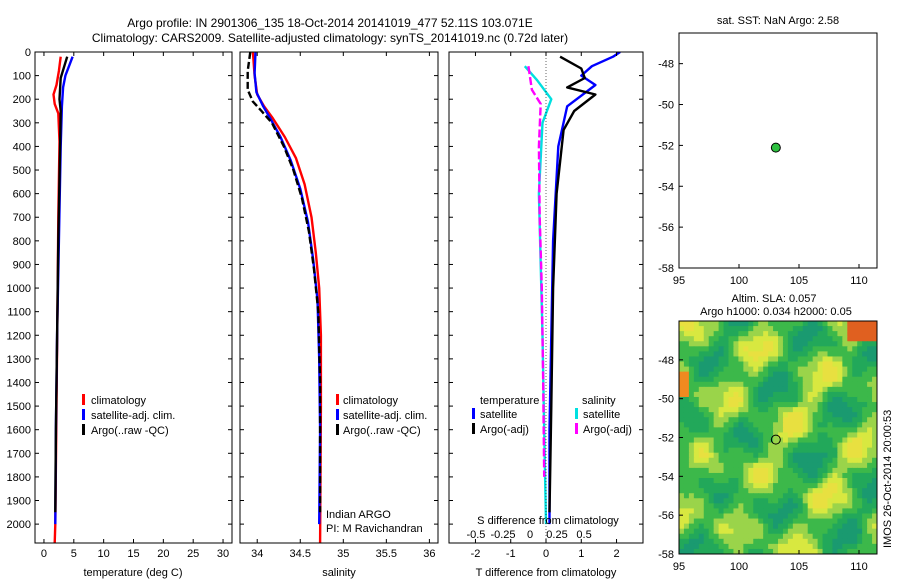 This screenshot has width=900, height=580. Describe the element at coordinates (19, 360) in the screenshot. I see `y-tick-label: 1300` at that location.